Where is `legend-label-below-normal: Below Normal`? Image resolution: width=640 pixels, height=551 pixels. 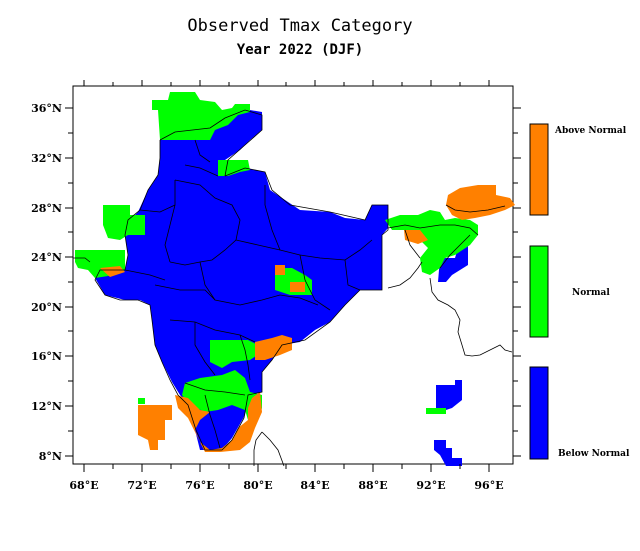 legend-label-below-normal: Below Normal is located at coordinates (594, 454).